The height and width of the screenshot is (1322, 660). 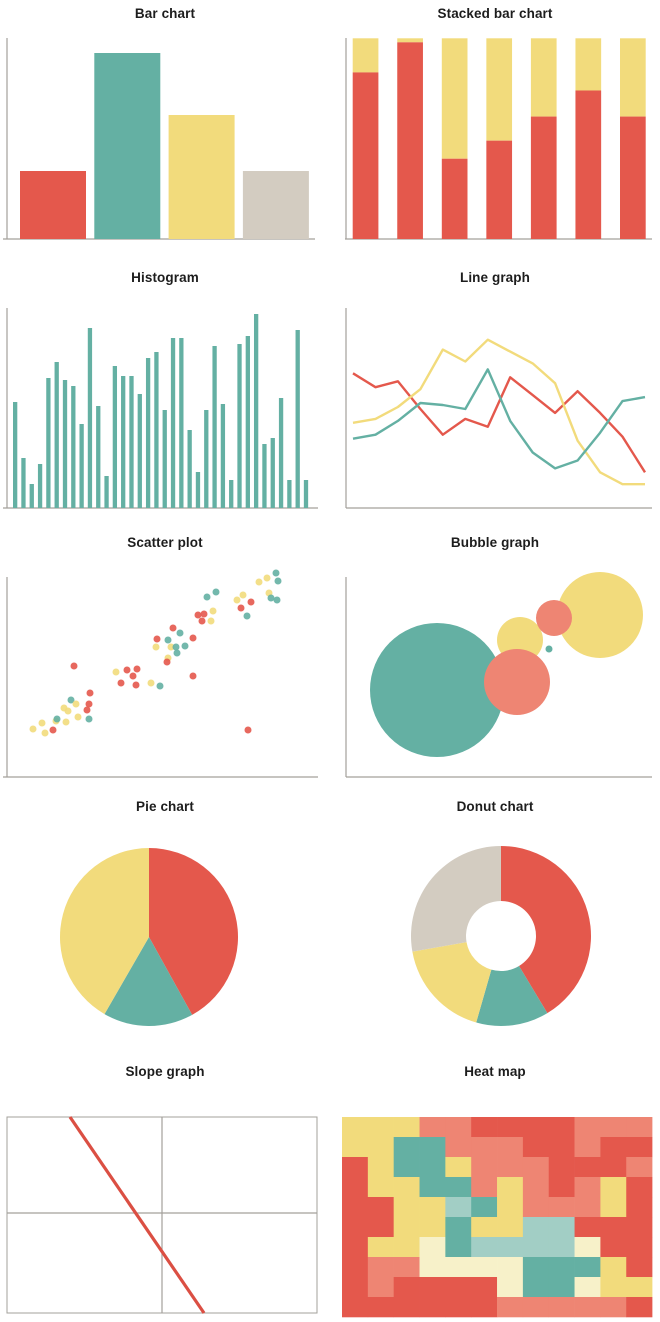 I want to click on bar-chart-canvas, so click(x=165, y=144).